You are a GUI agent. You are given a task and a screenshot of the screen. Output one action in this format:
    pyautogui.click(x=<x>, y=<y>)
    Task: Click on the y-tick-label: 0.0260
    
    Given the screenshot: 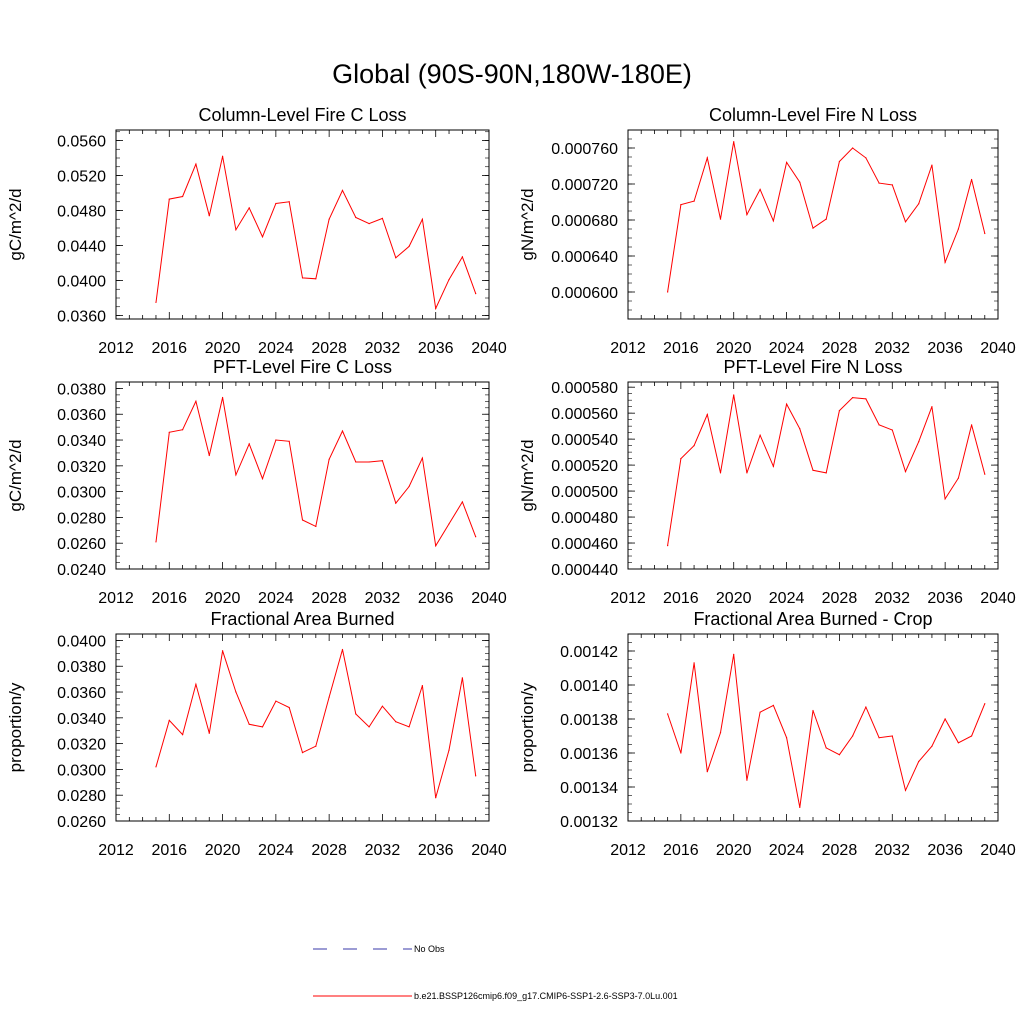 What is the action you would take?
    pyautogui.click(x=81, y=544)
    